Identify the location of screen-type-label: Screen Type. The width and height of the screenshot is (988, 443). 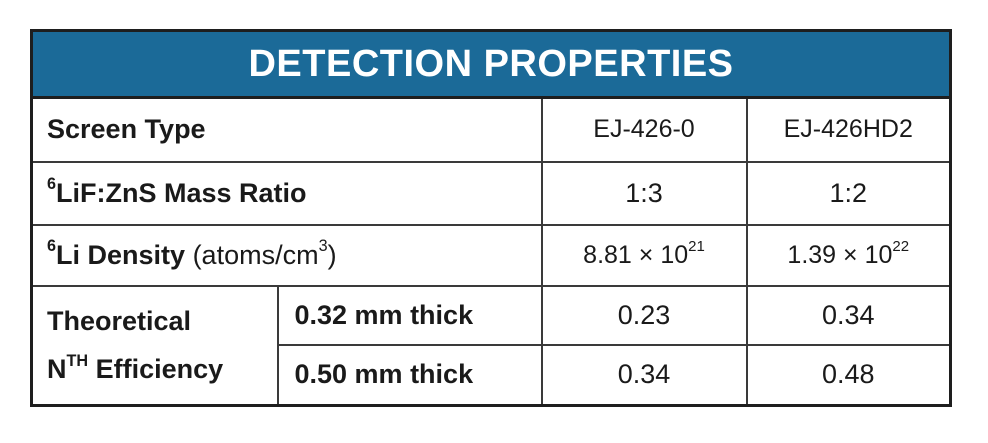
(286, 129).